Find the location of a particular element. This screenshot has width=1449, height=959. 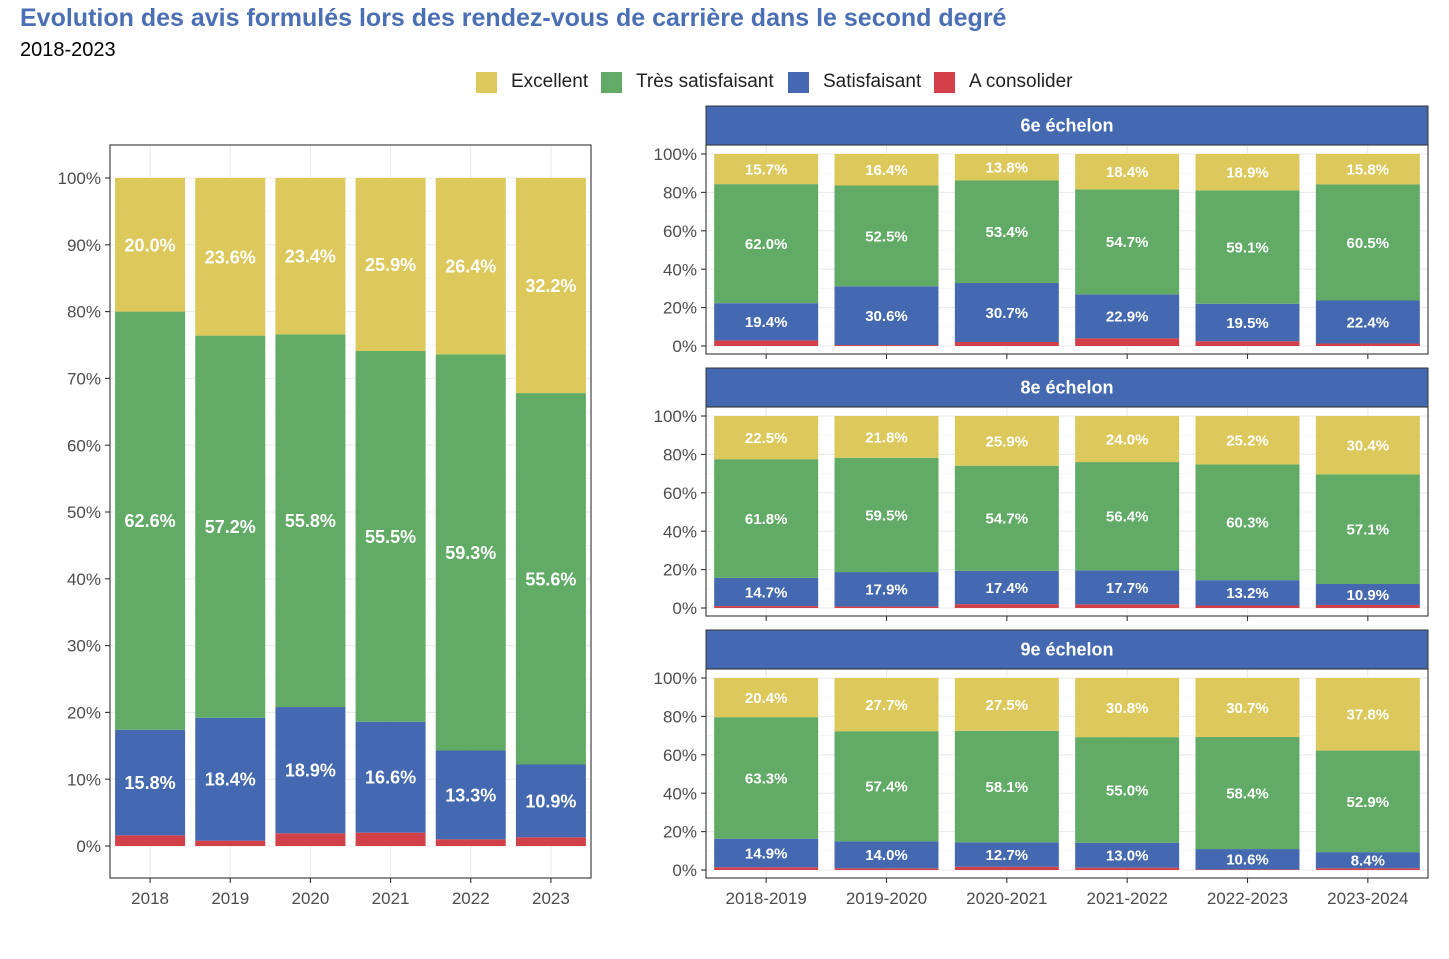

data-label: 10.9% is located at coordinates (1368, 595).